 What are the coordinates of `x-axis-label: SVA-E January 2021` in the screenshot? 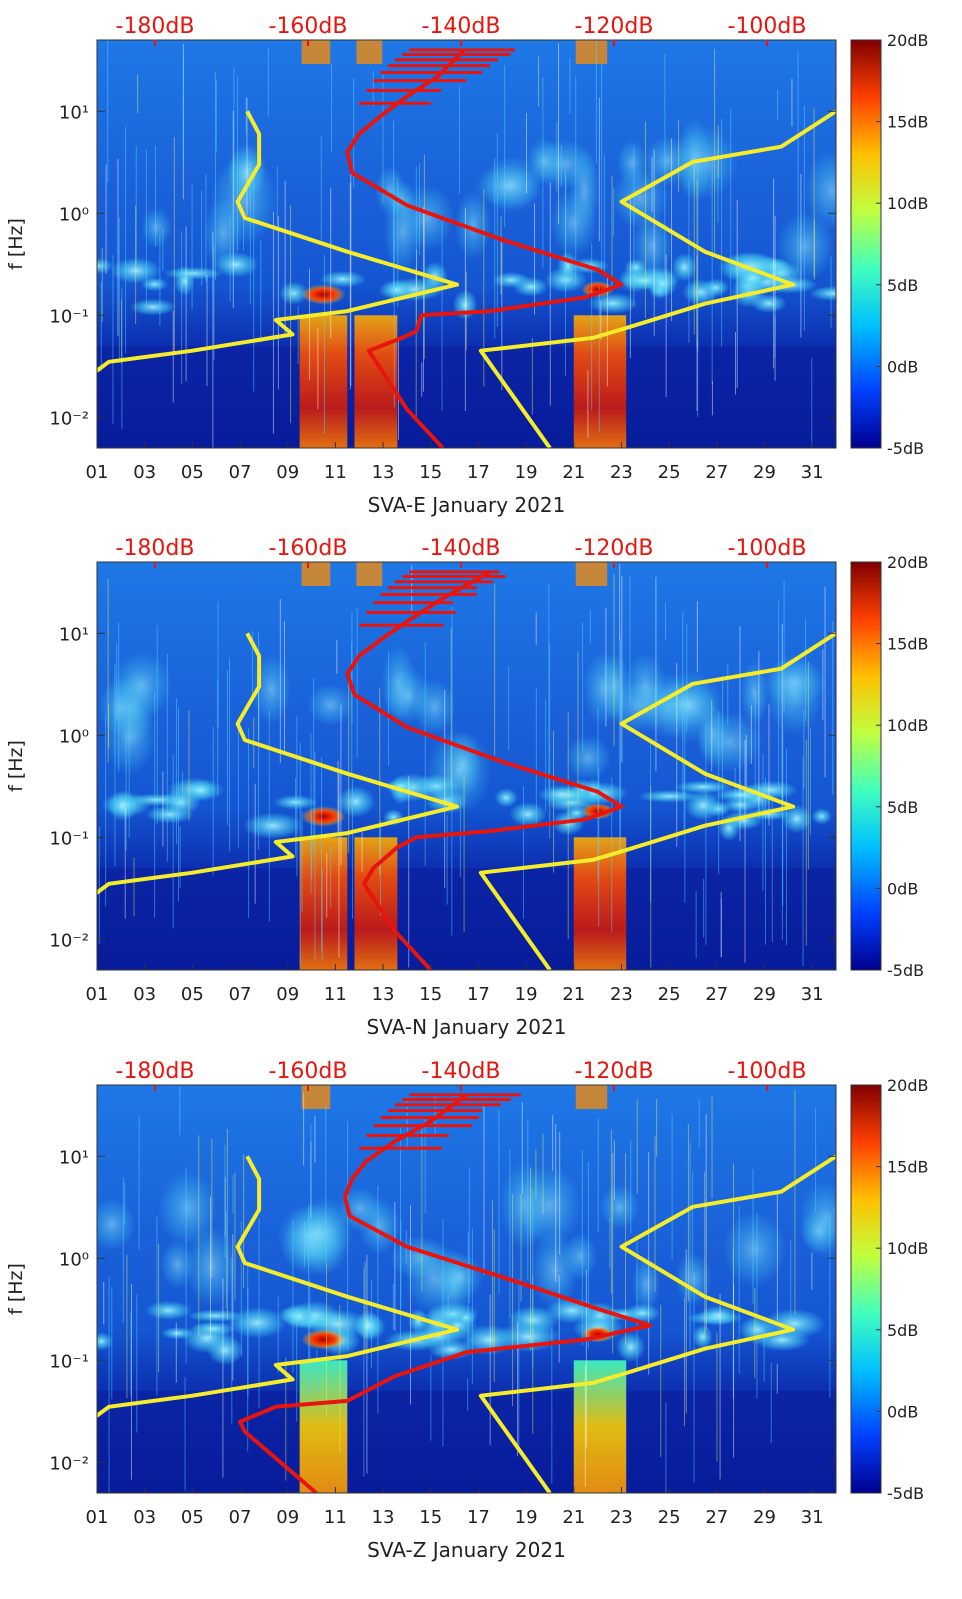 It's located at (467, 505).